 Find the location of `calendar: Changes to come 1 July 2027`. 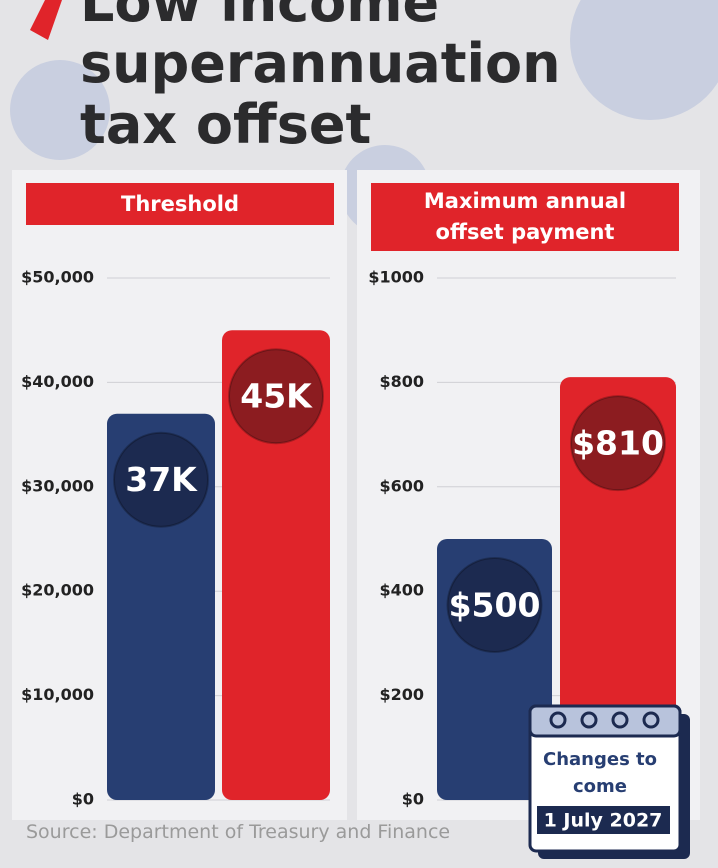

calendar: Changes to come 1 July 2027 is located at coordinates (609, 781).